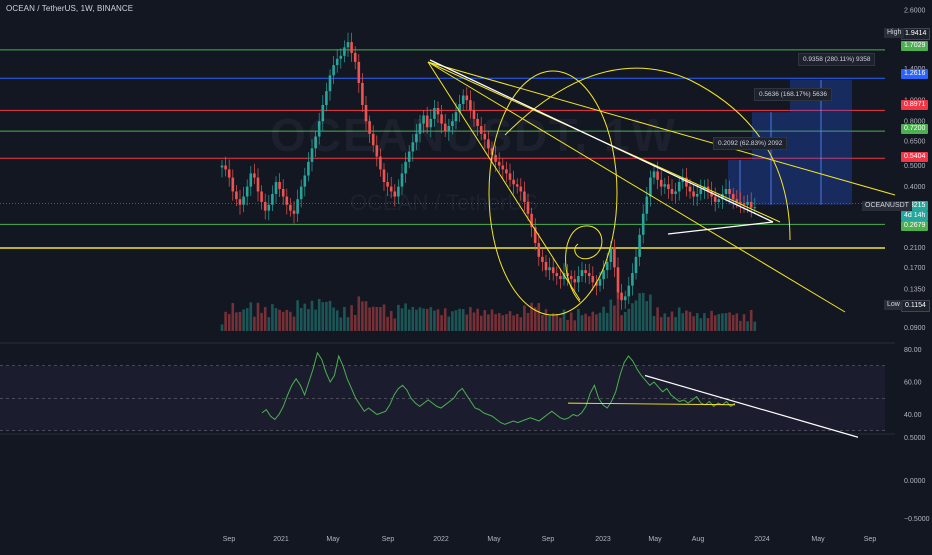  What do you see at coordinates (917, 519) in the screenshot?
I see `lower-axis-label: −0.5000` at bounding box center [917, 519].